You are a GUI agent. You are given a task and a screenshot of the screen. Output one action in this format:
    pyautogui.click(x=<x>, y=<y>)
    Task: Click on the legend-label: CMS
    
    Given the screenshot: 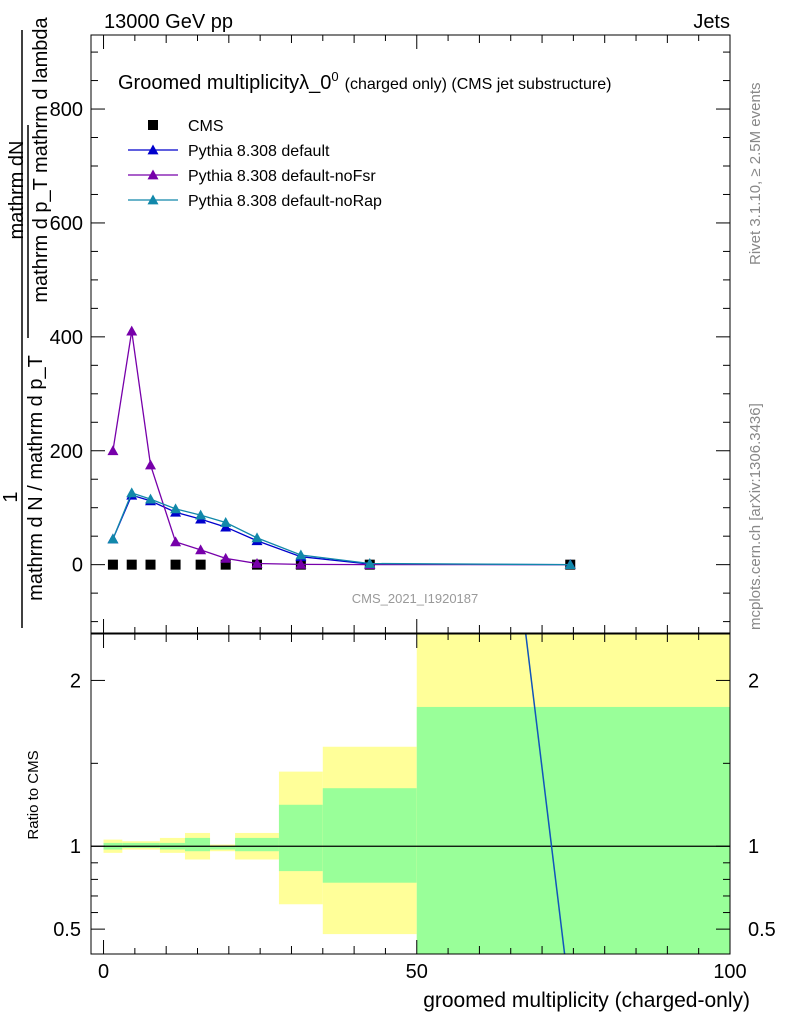 What is the action you would take?
    pyautogui.click(x=206, y=126)
    